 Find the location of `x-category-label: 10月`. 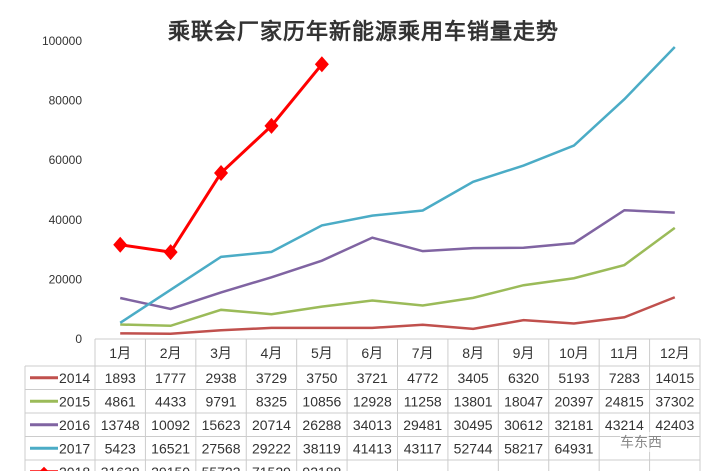

x-category-label: 10月 is located at coordinates (574, 353).